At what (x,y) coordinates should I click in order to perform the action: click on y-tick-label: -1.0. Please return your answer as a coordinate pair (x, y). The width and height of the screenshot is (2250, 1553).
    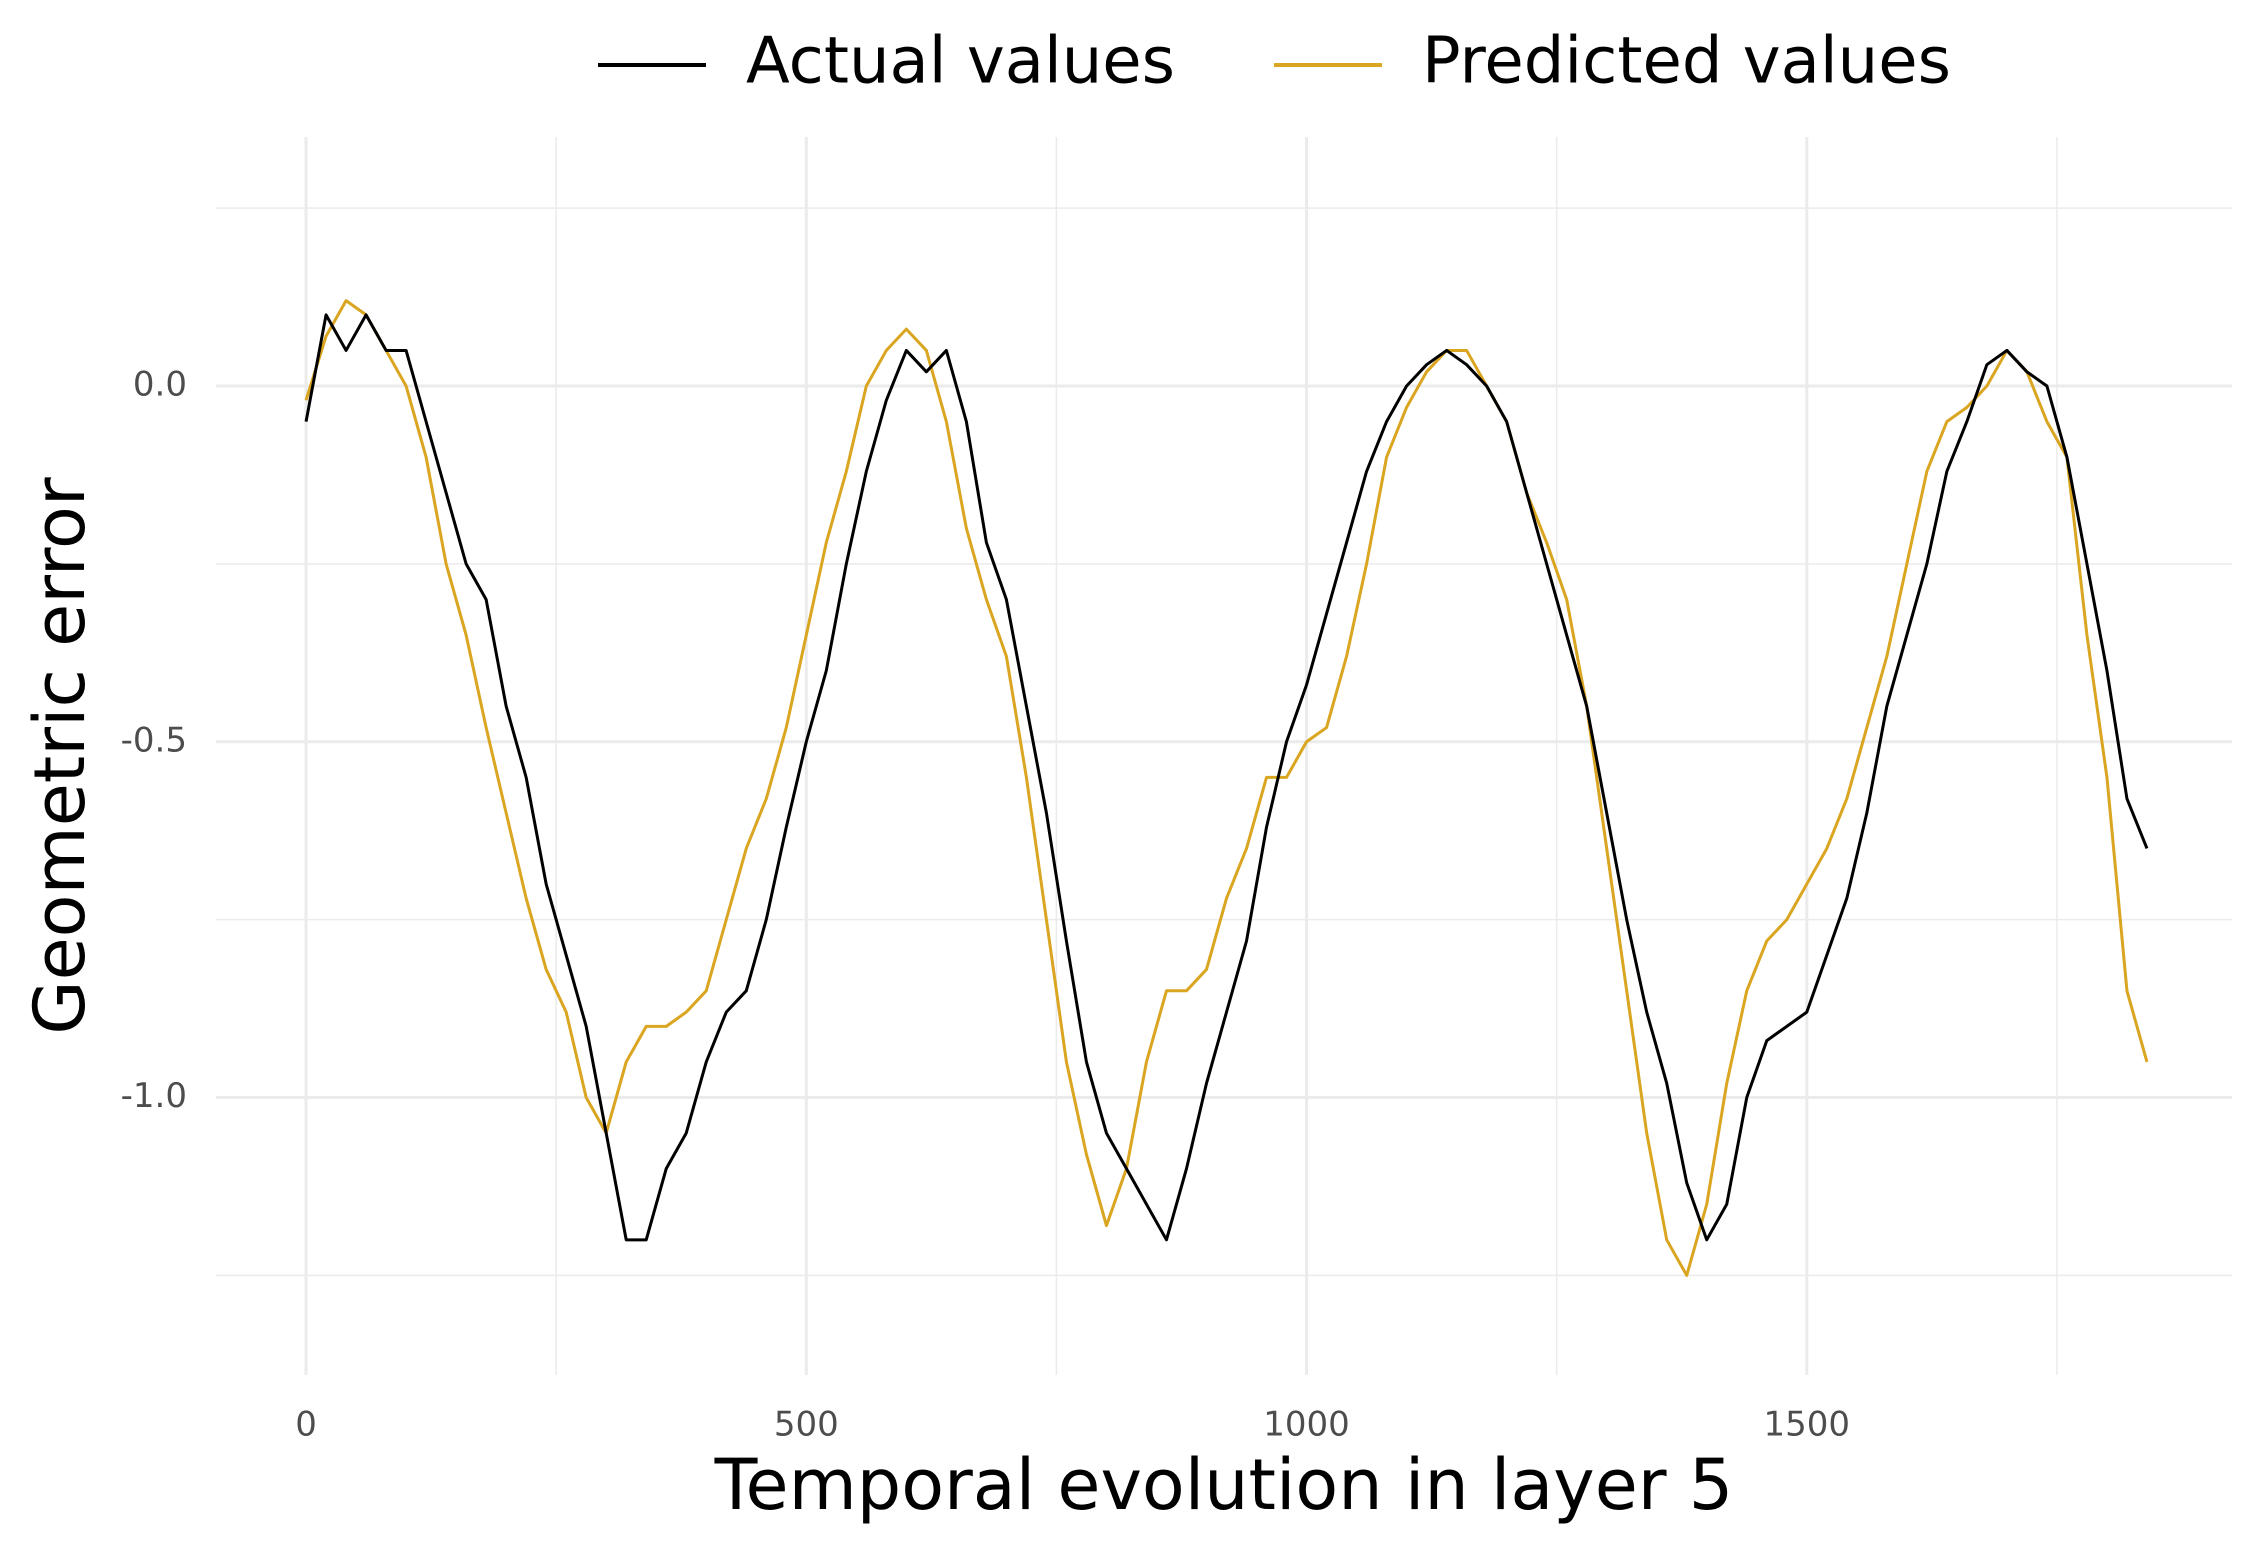
    Looking at the image, I should click on (154, 1096).